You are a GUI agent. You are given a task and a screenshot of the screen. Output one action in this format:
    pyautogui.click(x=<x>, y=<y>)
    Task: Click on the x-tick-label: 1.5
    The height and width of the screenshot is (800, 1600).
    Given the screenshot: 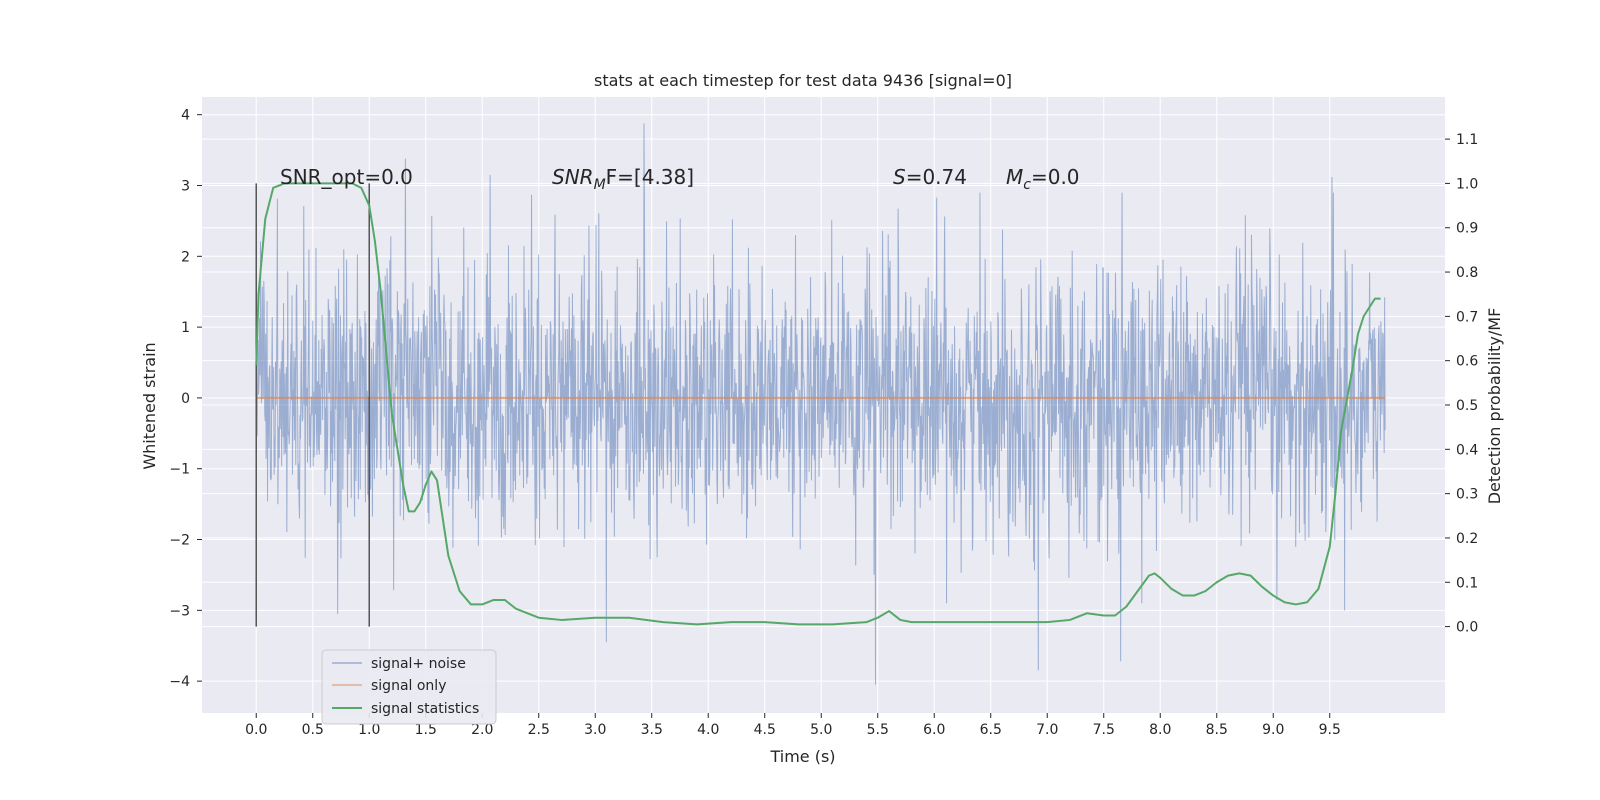 What is the action you would take?
    pyautogui.click(x=426, y=730)
    